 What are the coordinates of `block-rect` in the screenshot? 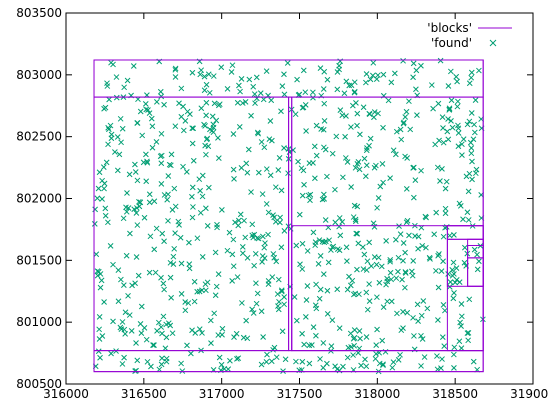 It's located at (465, 288).